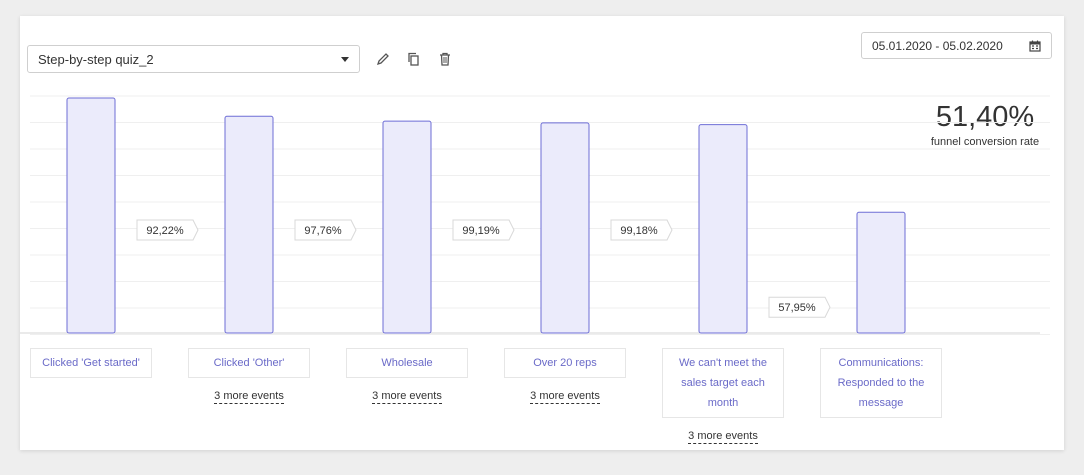  What do you see at coordinates (91, 363) in the screenshot?
I see `stage-label: Clicked 'Get started'` at bounding box center [91, 363].